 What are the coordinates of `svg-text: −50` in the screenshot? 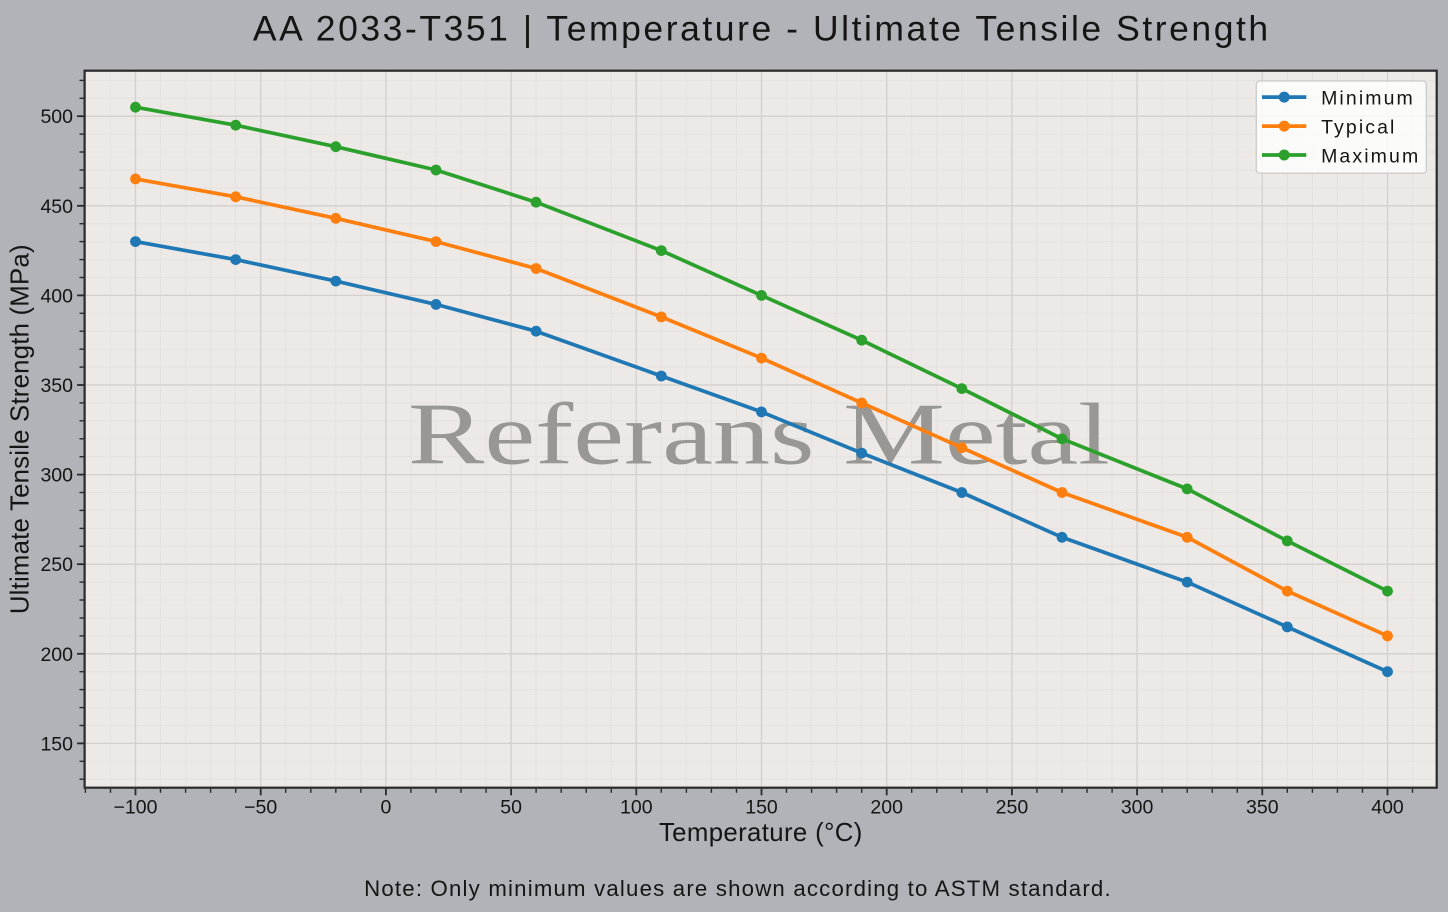 It's located at (260, 808).